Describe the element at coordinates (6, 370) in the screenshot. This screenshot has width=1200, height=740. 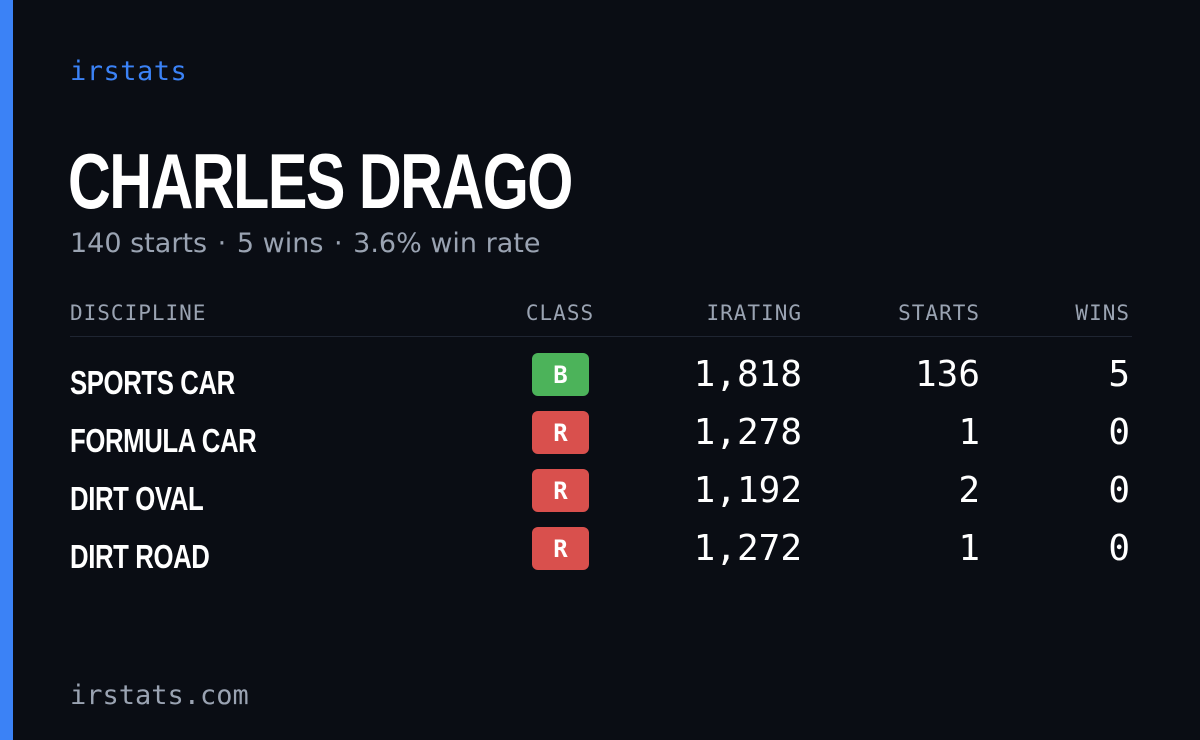
I see `accent-bar` at that location.